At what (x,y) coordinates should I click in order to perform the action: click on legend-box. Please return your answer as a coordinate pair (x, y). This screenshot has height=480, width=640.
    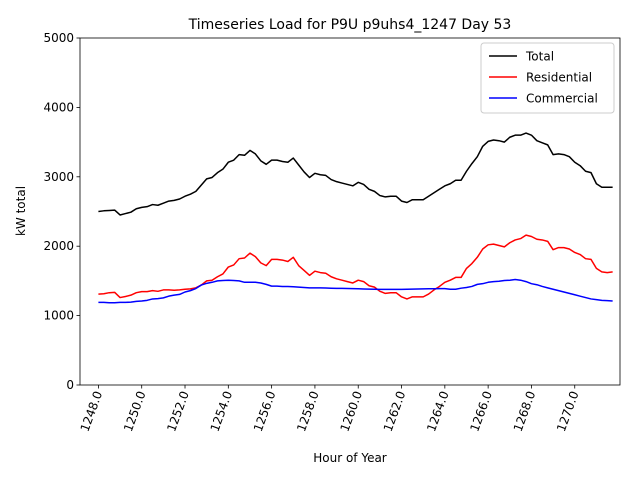
    Looking at the image, I should click on (547, 78).